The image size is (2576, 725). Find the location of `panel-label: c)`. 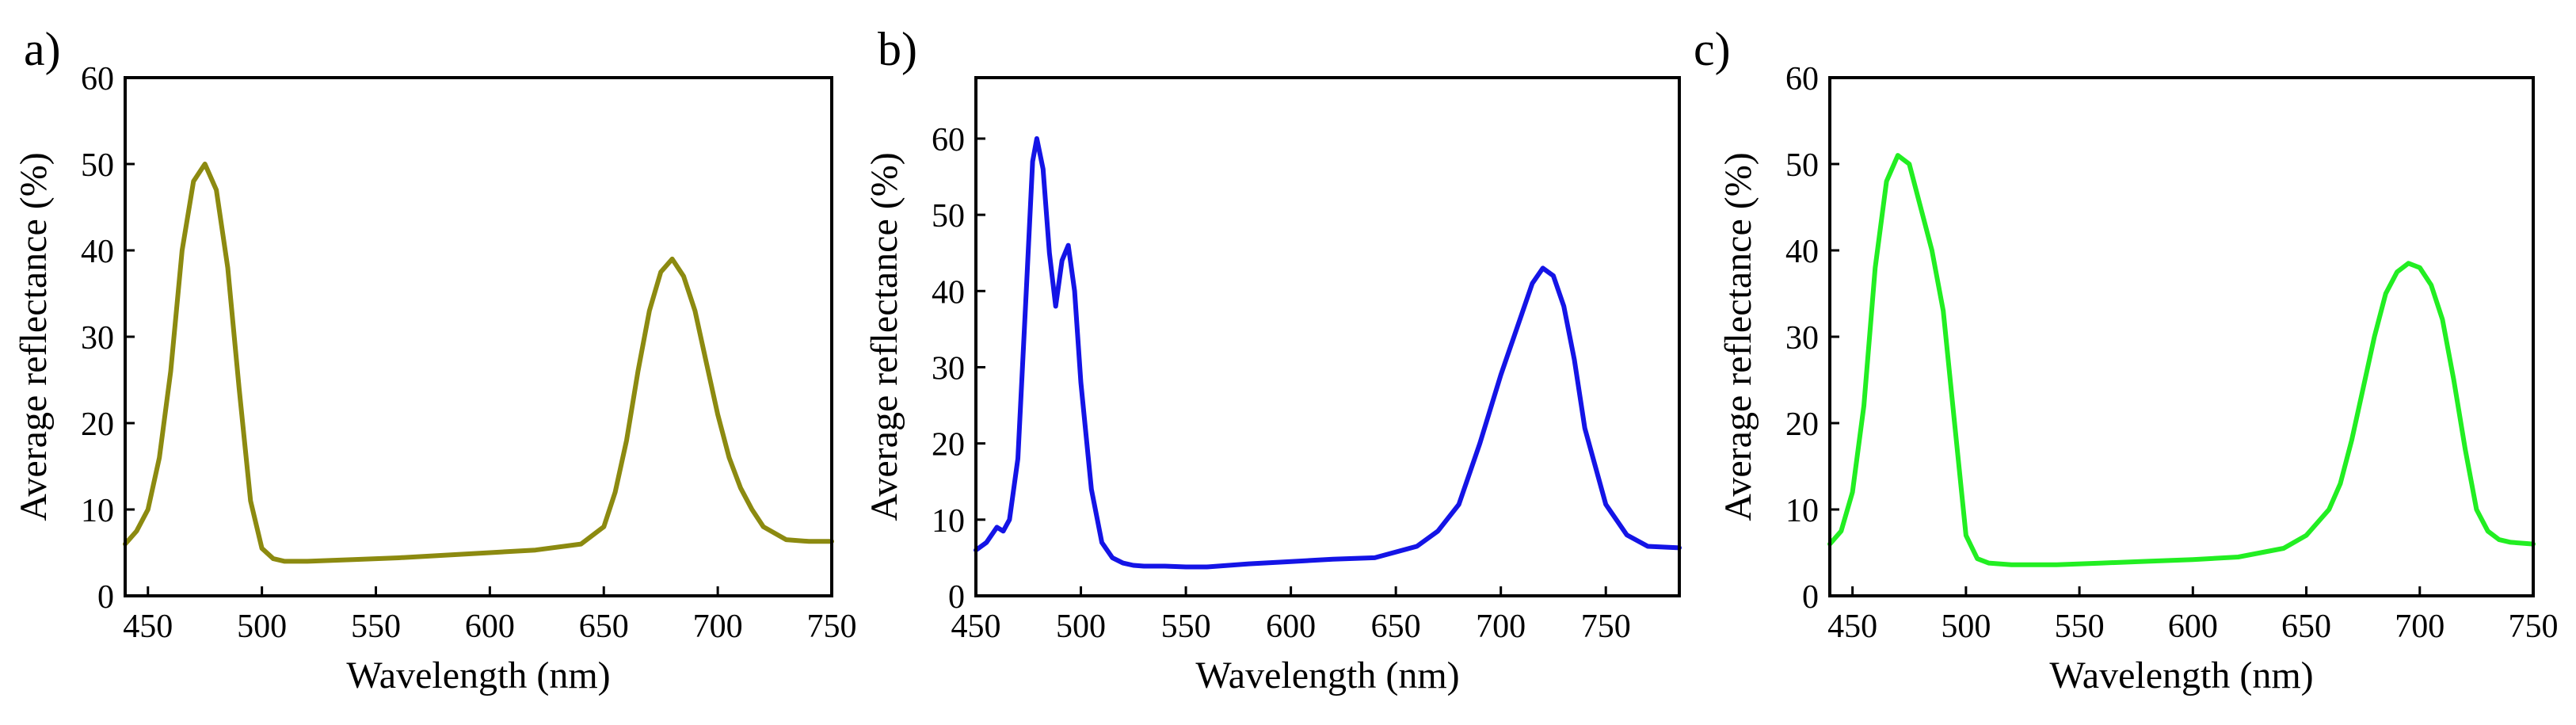

panel-label: c) is located at coordinates (1712, 49).